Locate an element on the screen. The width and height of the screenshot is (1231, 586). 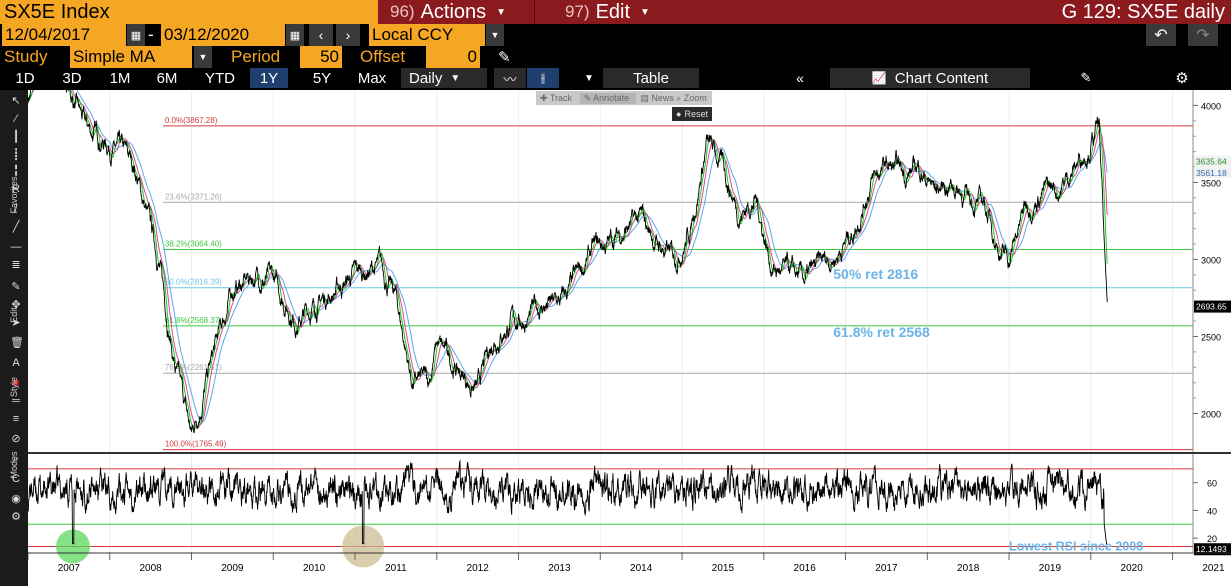
side-label-favorites: Favorites is located at coordinates (14, 195).